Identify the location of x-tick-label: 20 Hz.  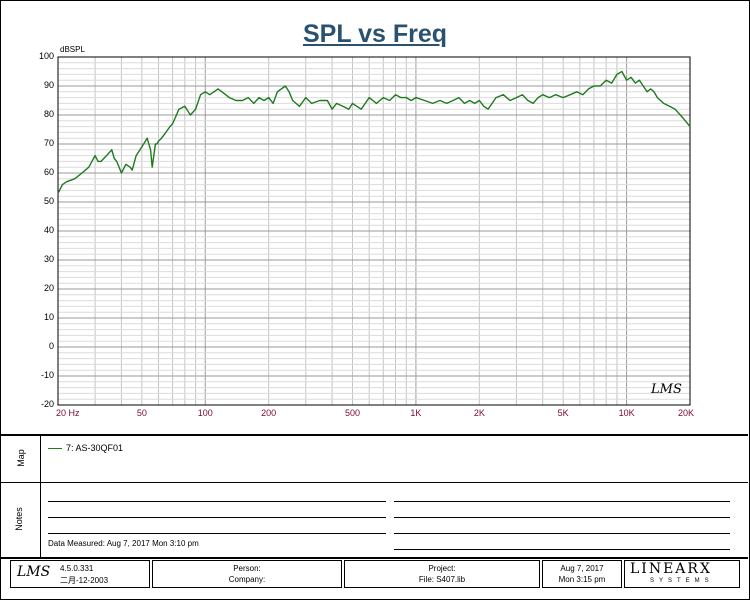
(68, 413).